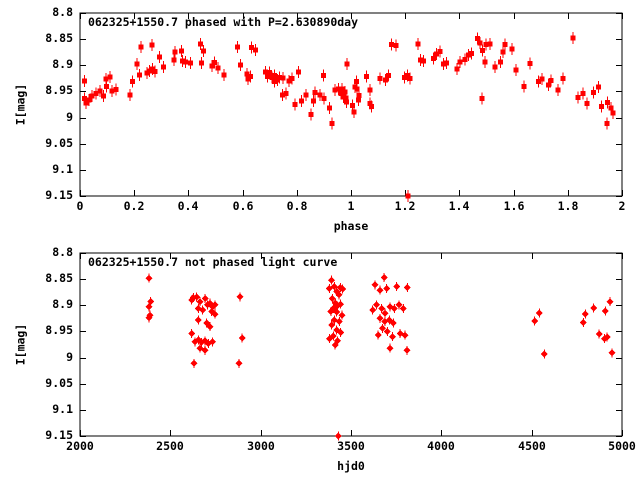 The image size is (640, 480). I want to click on bottom-y-tick-label: 8.85, so click(59, 278).